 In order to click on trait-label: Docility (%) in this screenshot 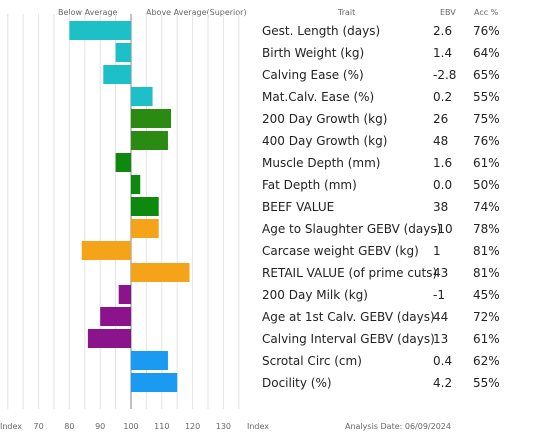, I will do `click(297, 383)`.